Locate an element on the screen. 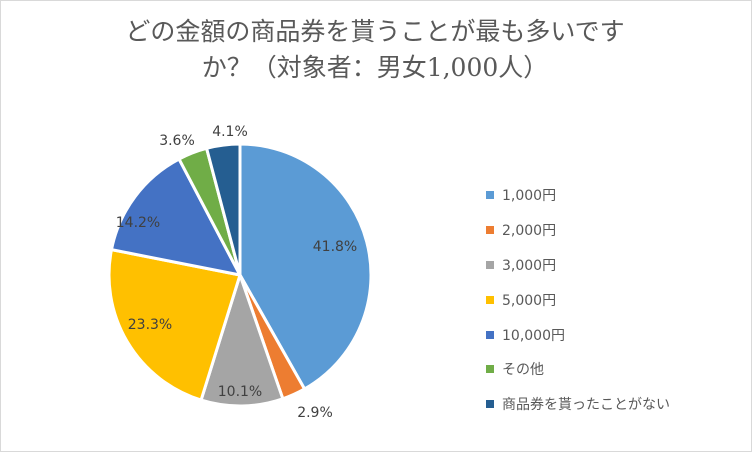 Image resolution: width=752 pixels, height=452 pixels. legend-item-1: 2,000円 is located at coordinates (578, 230).